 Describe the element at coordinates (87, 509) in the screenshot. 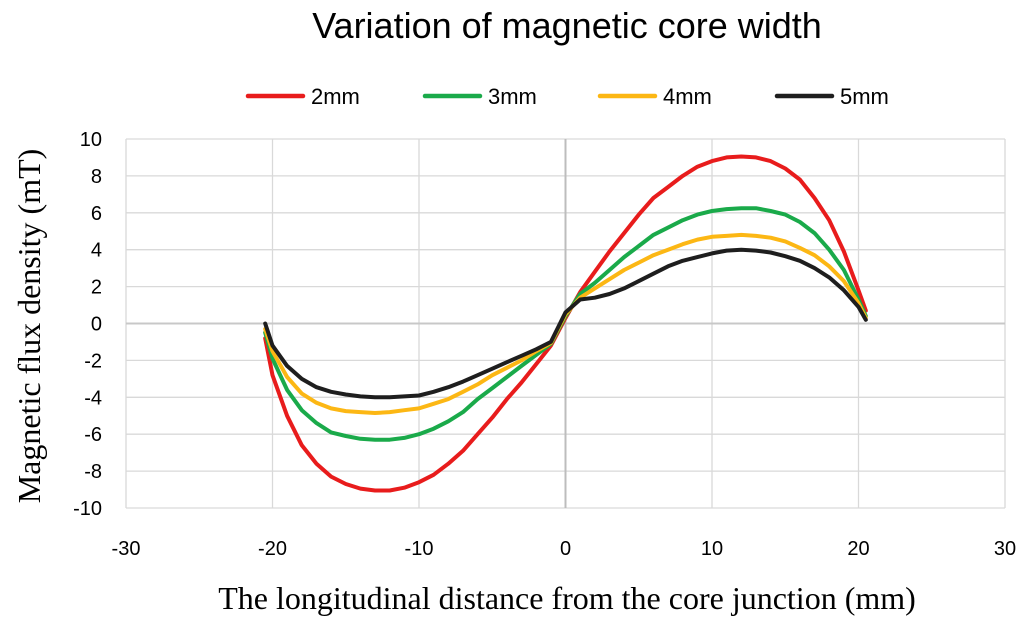

I see `y-tick-label: -10` at that location.